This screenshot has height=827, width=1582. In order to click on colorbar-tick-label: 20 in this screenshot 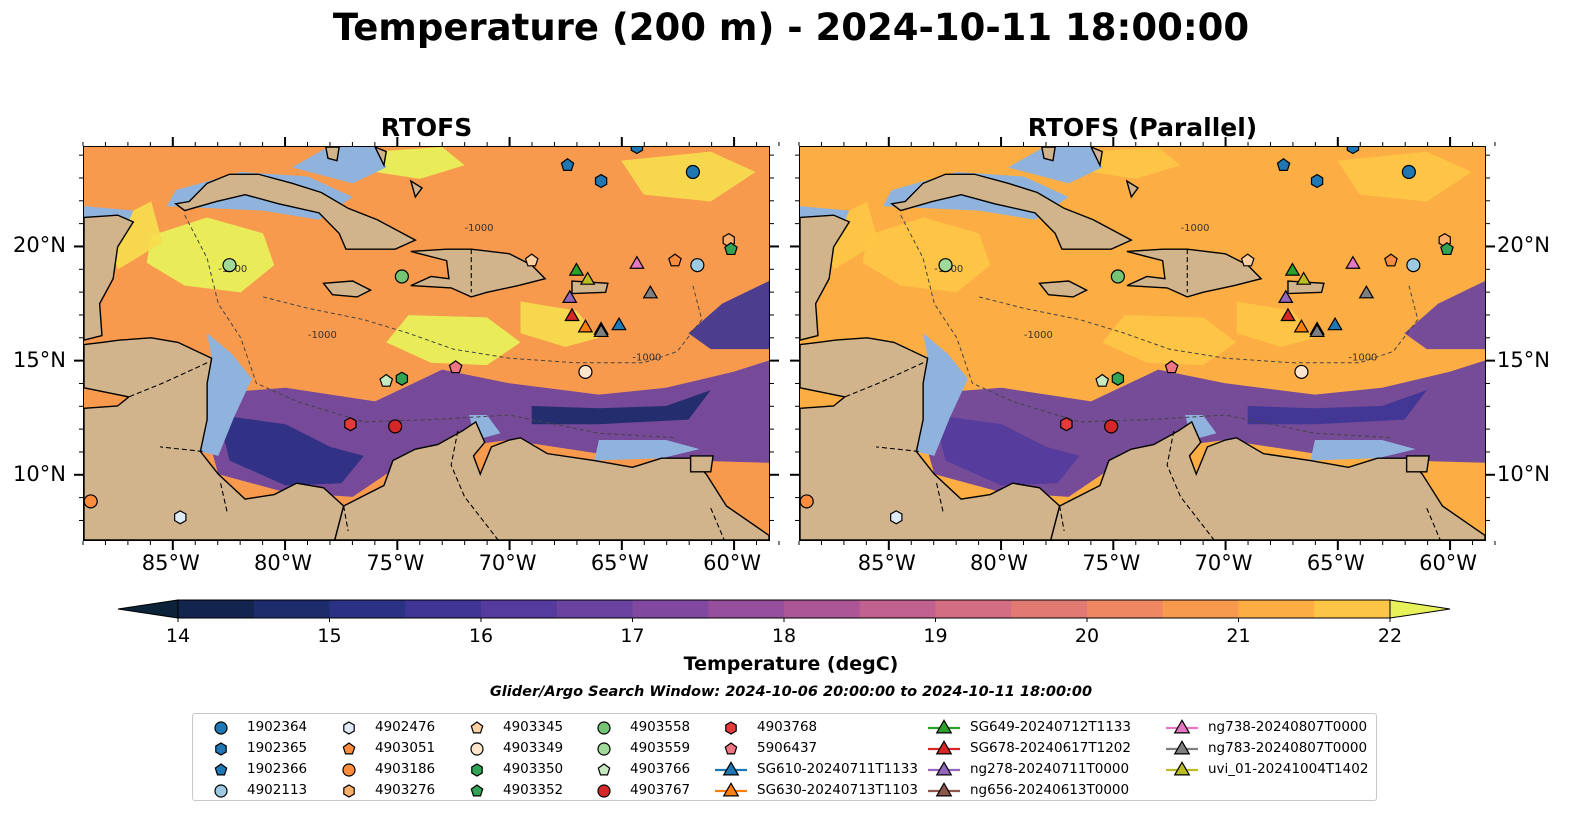, I will do `click(1087, 636)`.